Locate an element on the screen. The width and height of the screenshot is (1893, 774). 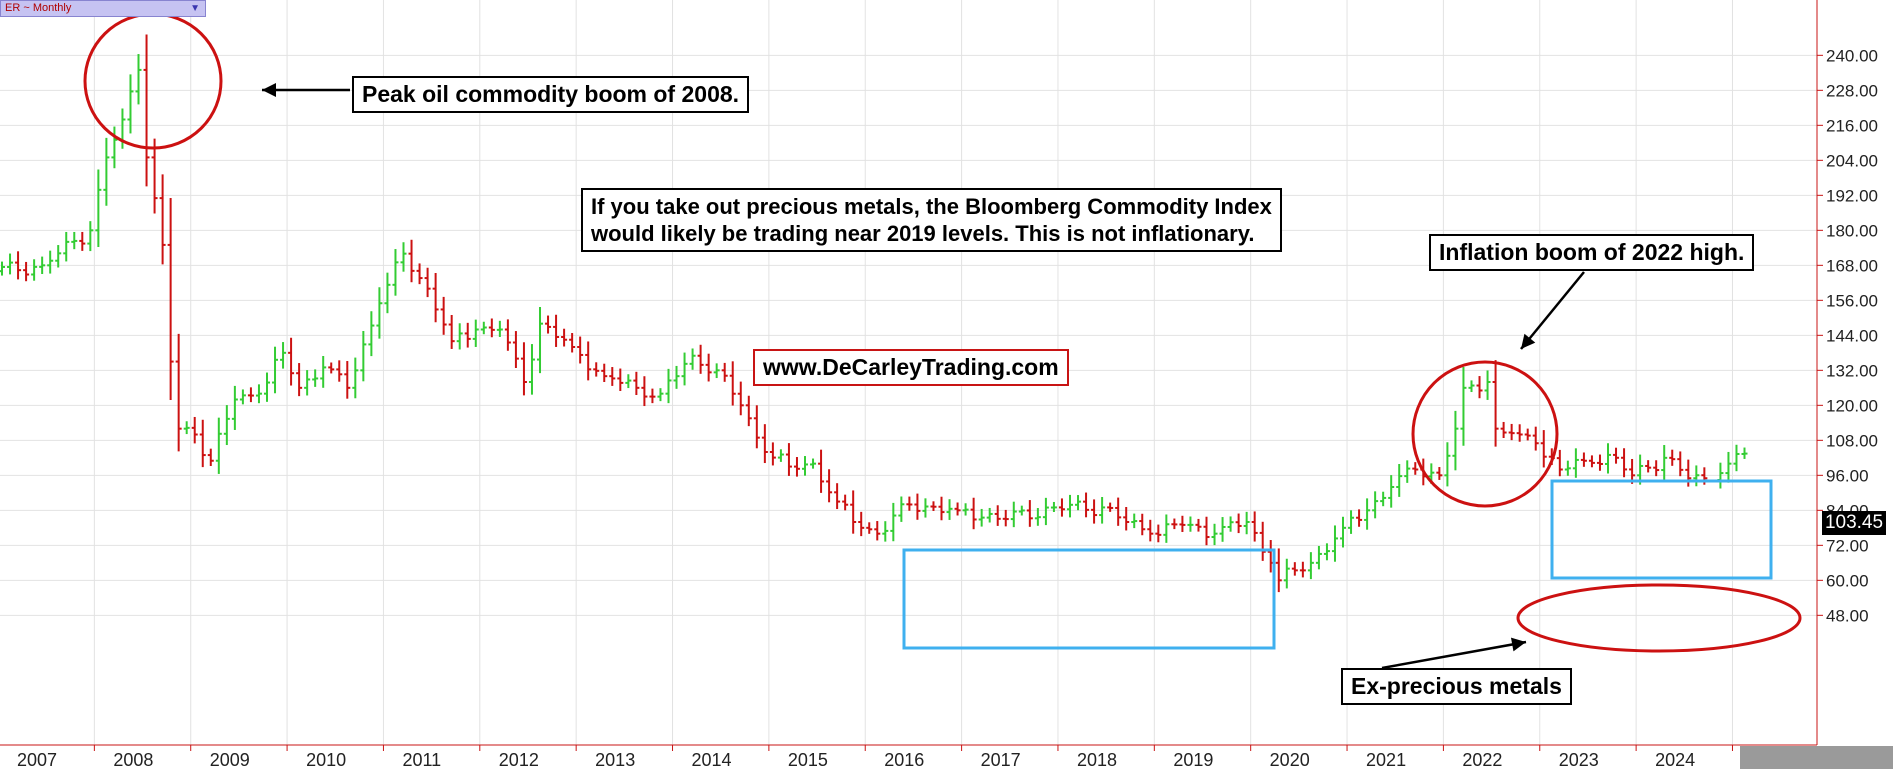
x-tick-label: 2022 is located at coordinates (1482, 759).